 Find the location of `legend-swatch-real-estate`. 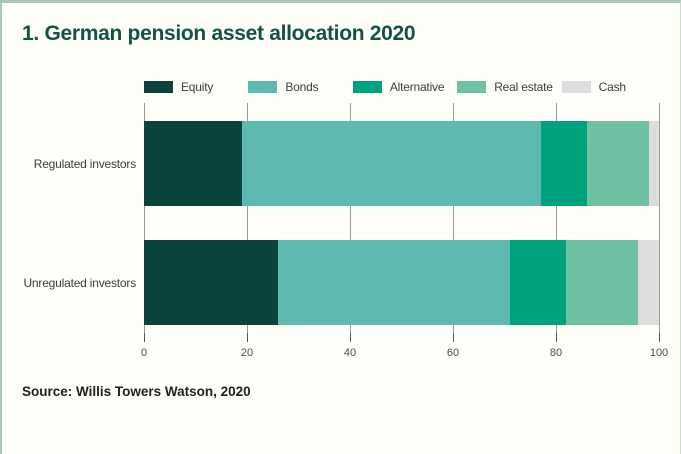

legend-swatch-real-estate is located at coordinates (472, 87).